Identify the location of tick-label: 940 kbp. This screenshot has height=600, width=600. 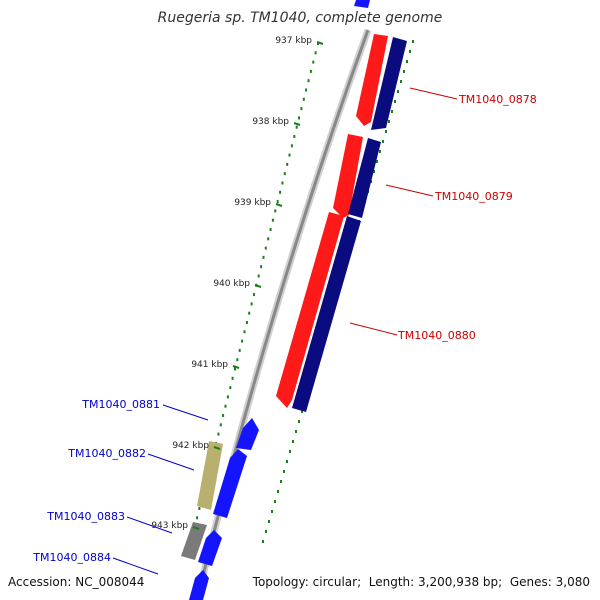
(231, 284).